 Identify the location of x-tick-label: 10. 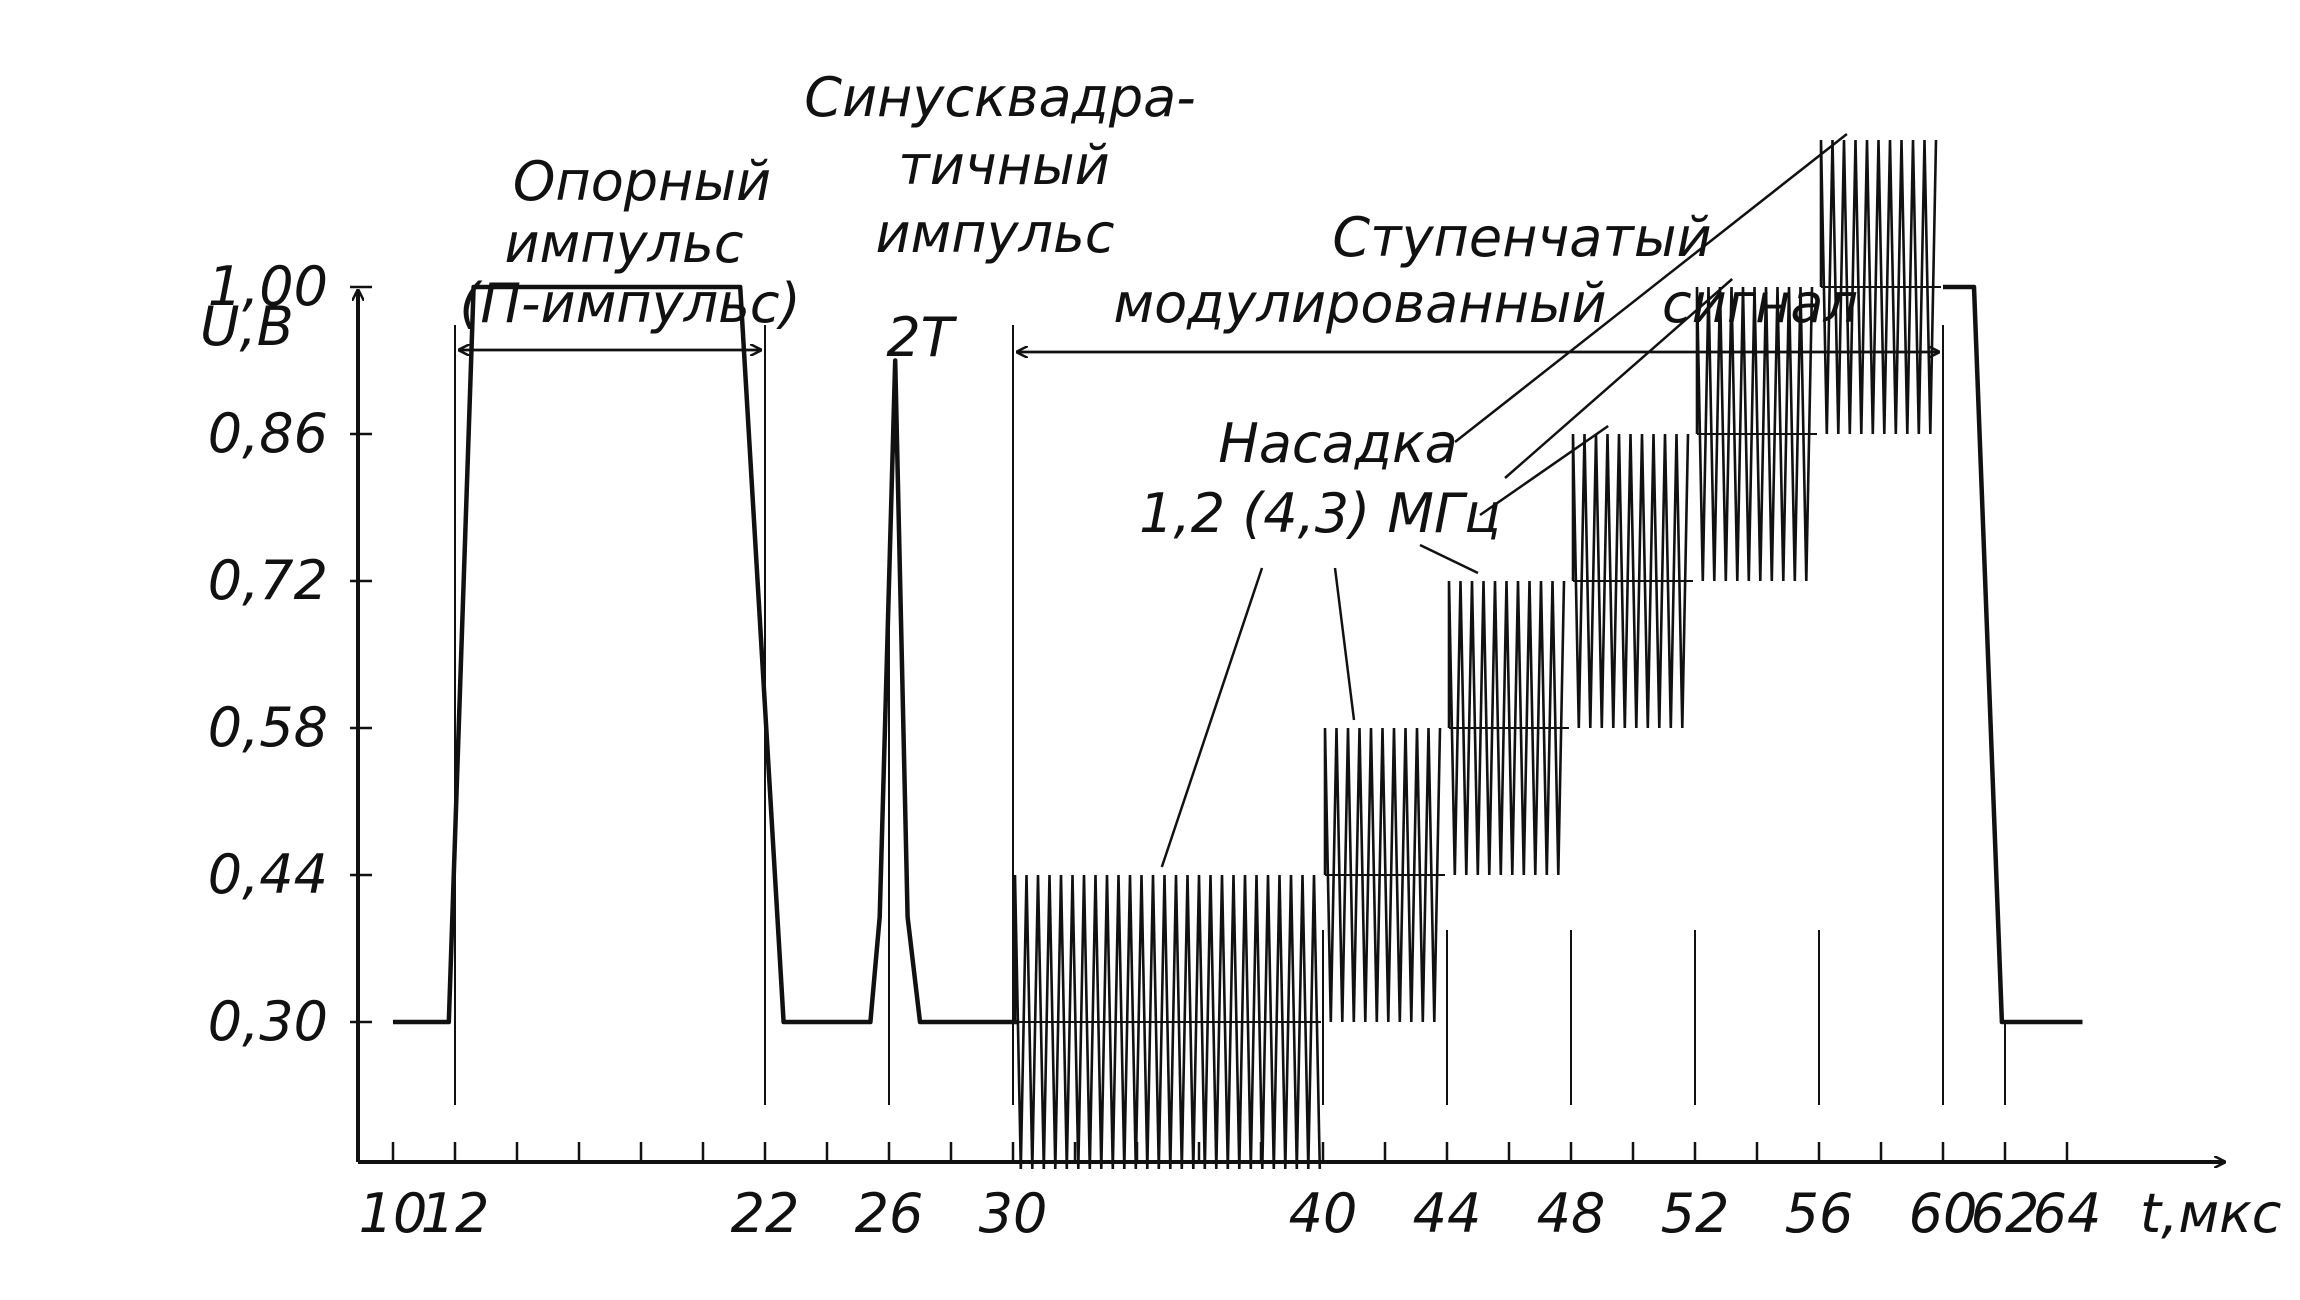
(393, 1213).